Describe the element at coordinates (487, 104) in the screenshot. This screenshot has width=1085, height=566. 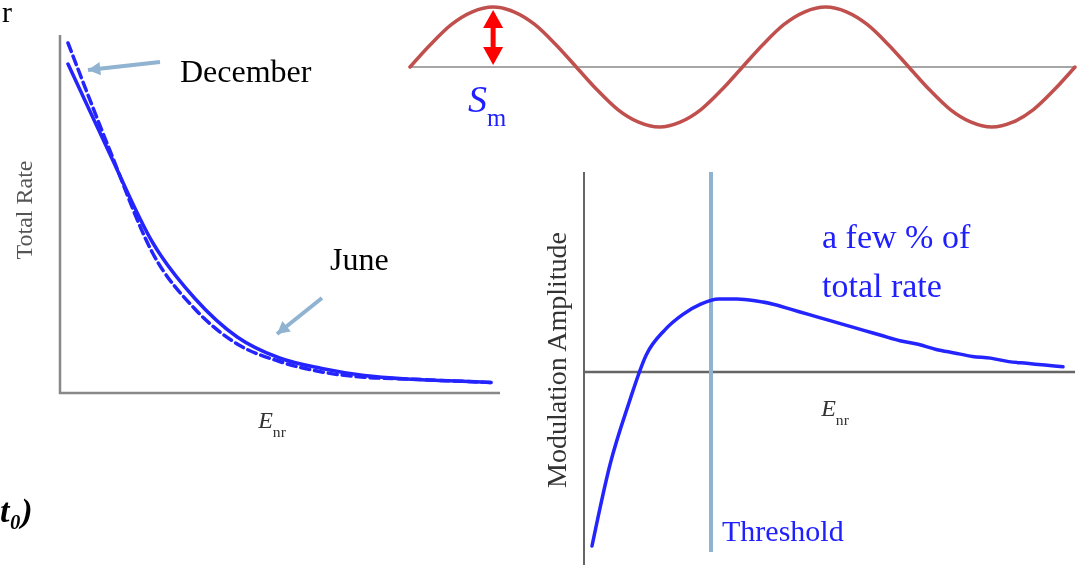
I see `annotation: S$_{m}$` at that location.